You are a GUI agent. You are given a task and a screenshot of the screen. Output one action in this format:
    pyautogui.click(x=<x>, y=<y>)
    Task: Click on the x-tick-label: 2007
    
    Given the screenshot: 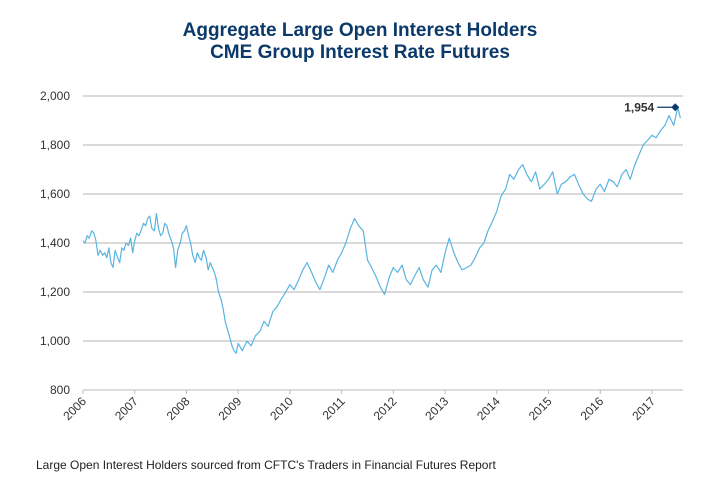 What is the action you would take?
    pyautogui.click(x=126, y=408)
    